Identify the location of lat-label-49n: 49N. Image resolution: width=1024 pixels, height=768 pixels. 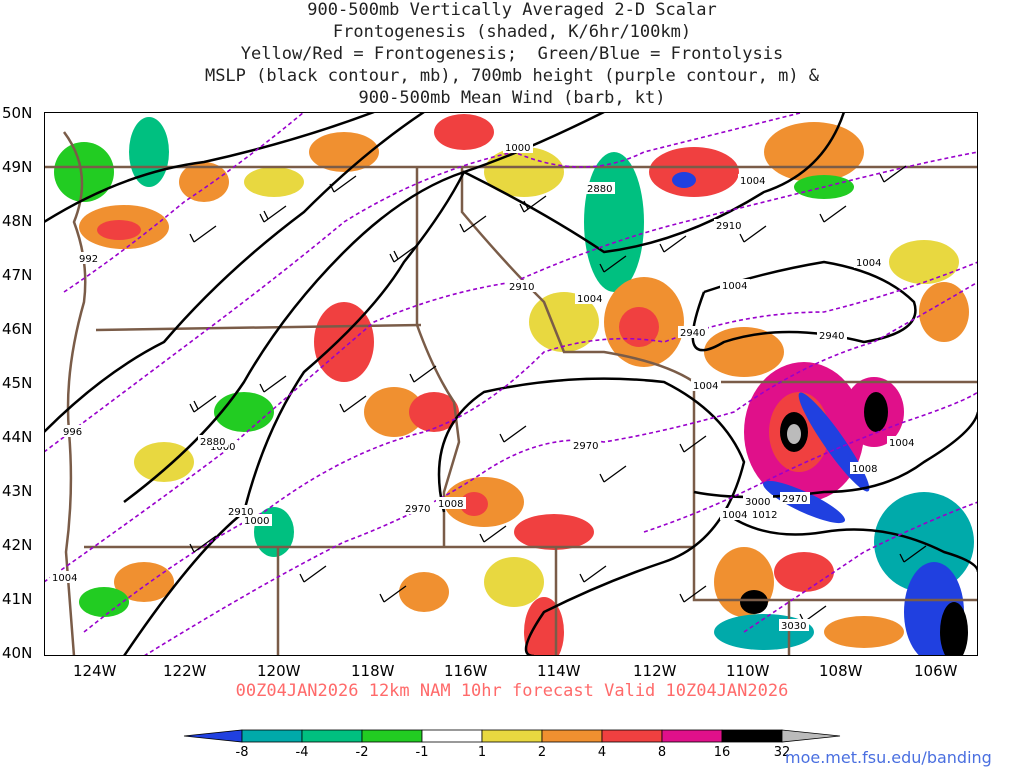
(17, 167).